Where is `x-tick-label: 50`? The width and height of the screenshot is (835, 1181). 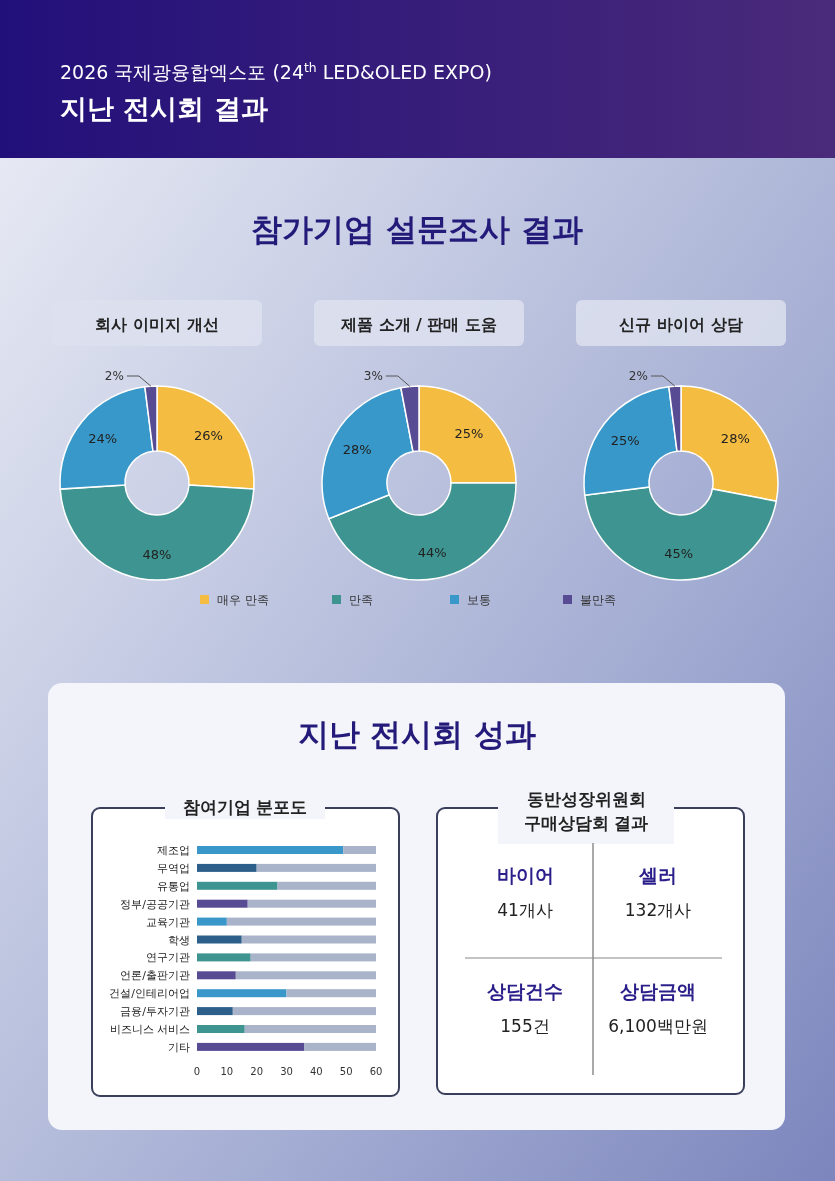 x-tick-label: 50 is located at coordinates (346, 1071).